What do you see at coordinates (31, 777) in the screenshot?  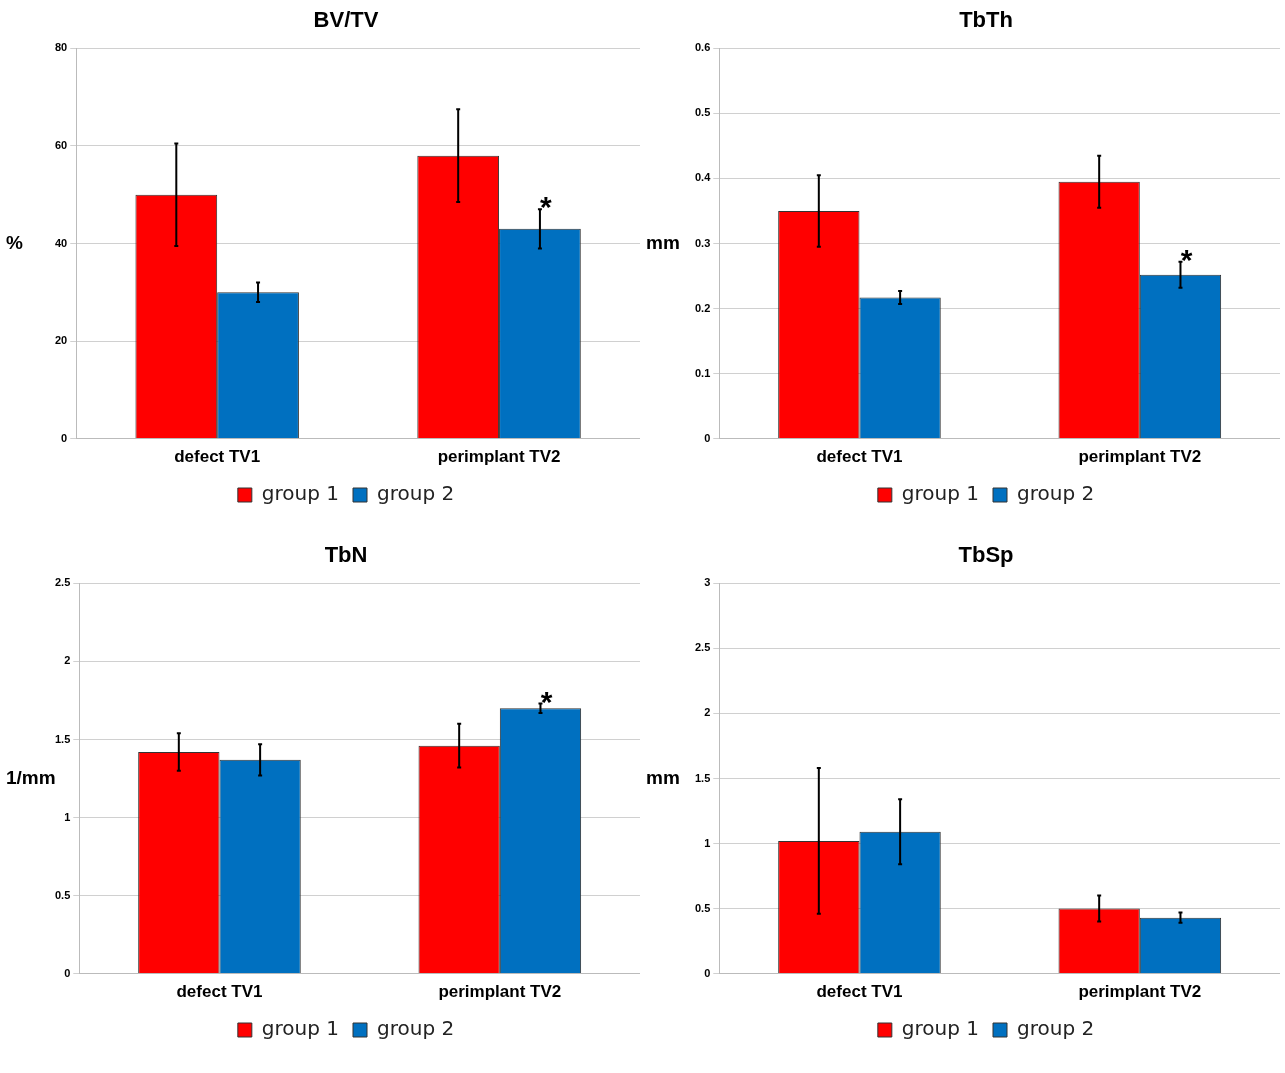 I see `y-axis-title: 1/mm` at bounding box center [31, 777].